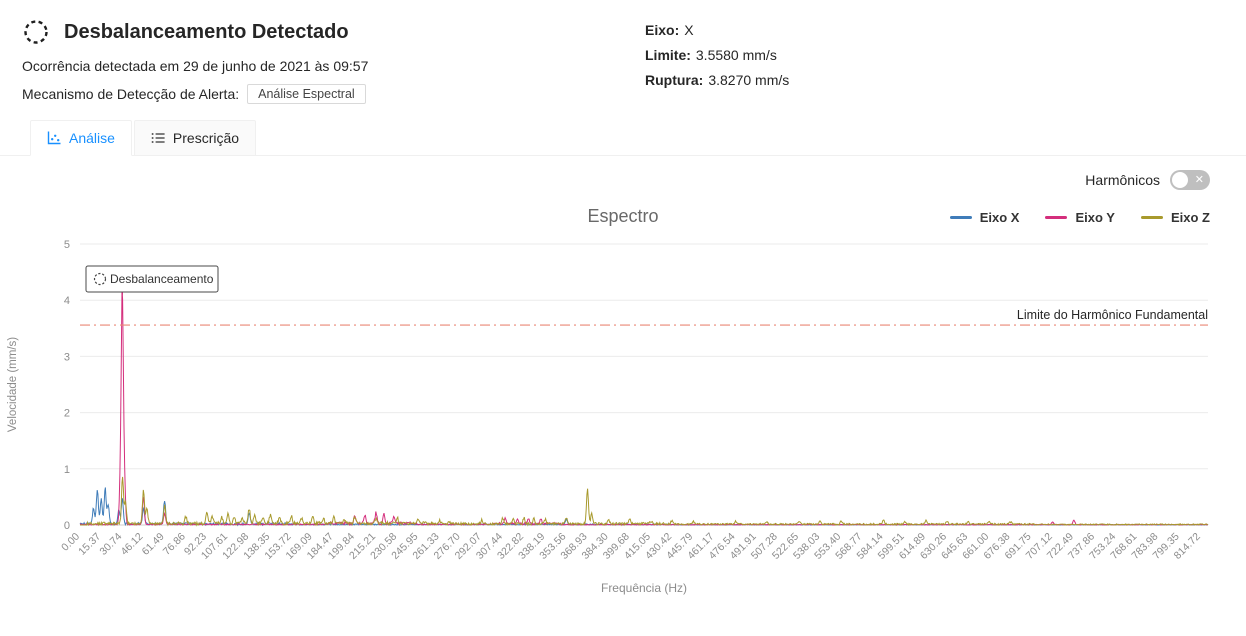 This screenshot has height=636, width=1246. I want to click on series-line-eixo-z, so click(644, 501).